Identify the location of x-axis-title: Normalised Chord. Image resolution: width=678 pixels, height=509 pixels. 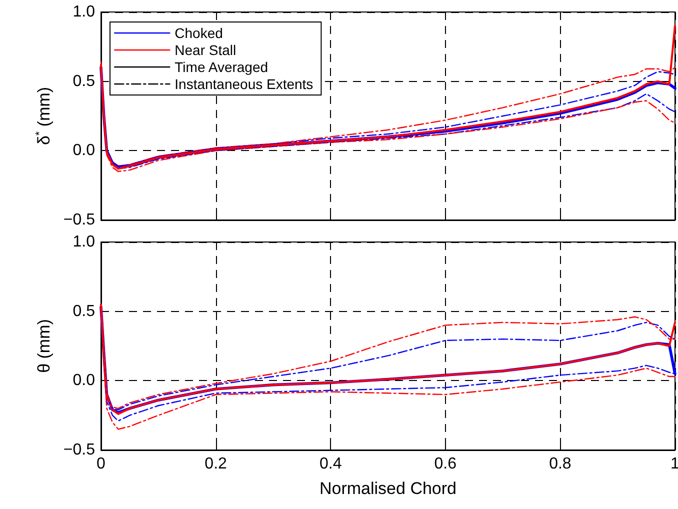
(388, 488).